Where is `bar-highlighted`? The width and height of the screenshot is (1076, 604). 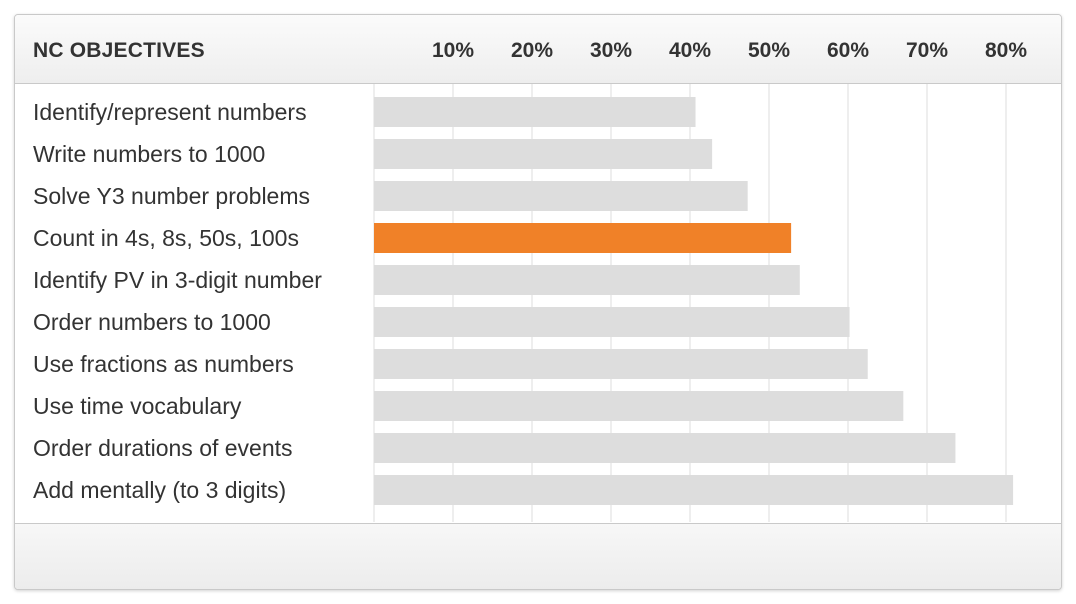
bar-highlighted is located at coordinates (583, 238).